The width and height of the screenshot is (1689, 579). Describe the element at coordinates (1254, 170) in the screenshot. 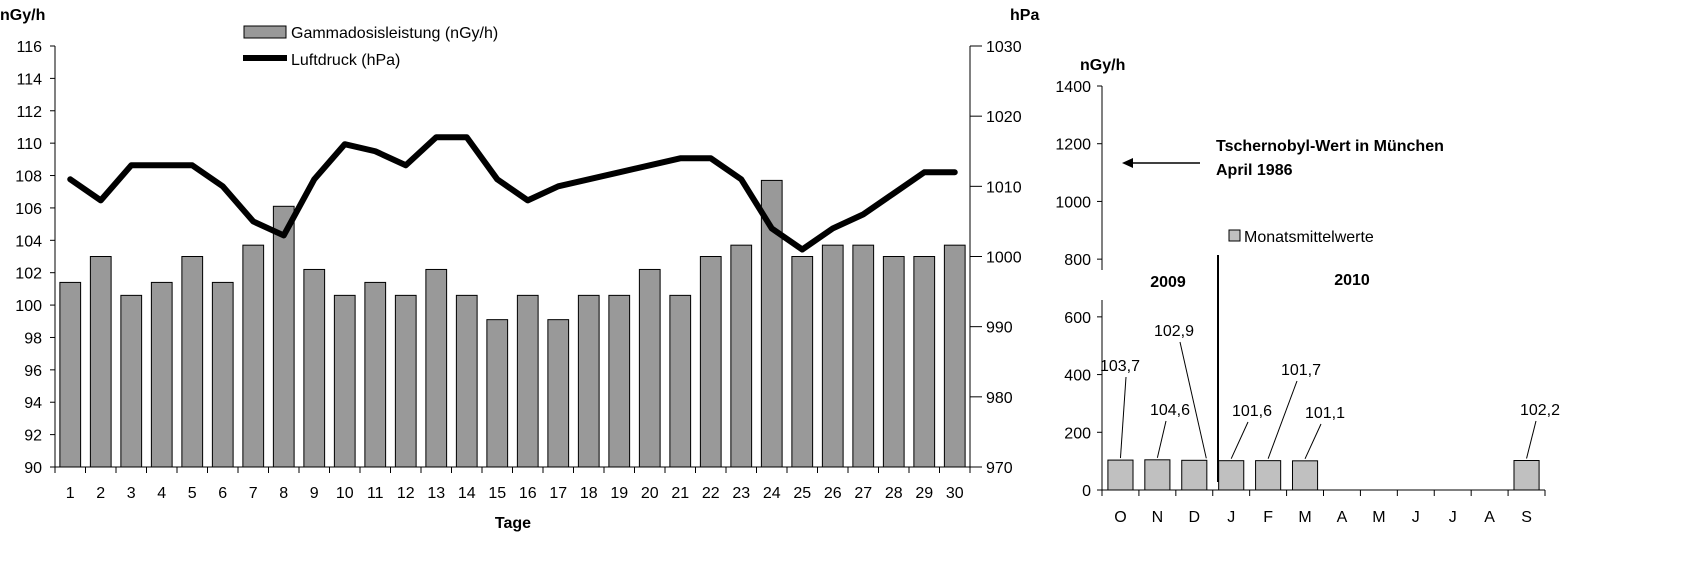

I see `annotation-line-2: April 1986` at that location.